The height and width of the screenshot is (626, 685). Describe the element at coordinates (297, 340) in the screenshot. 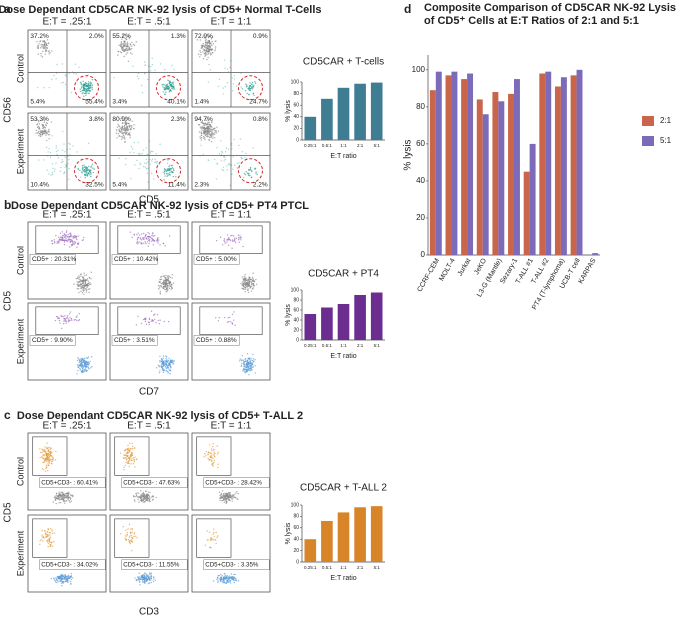

I see `y-tick-label: 0` at that location.